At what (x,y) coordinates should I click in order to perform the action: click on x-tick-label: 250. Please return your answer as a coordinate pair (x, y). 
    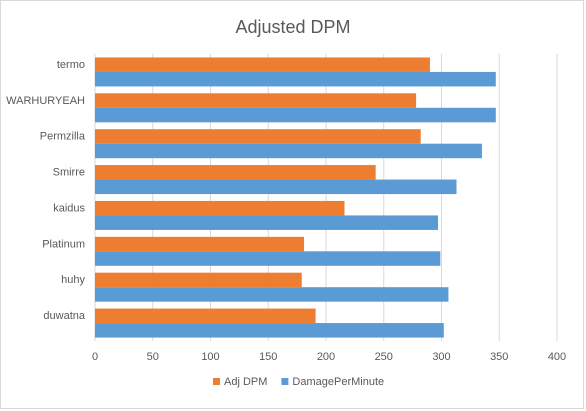
    Looking at the image, I should click on (384, 357).